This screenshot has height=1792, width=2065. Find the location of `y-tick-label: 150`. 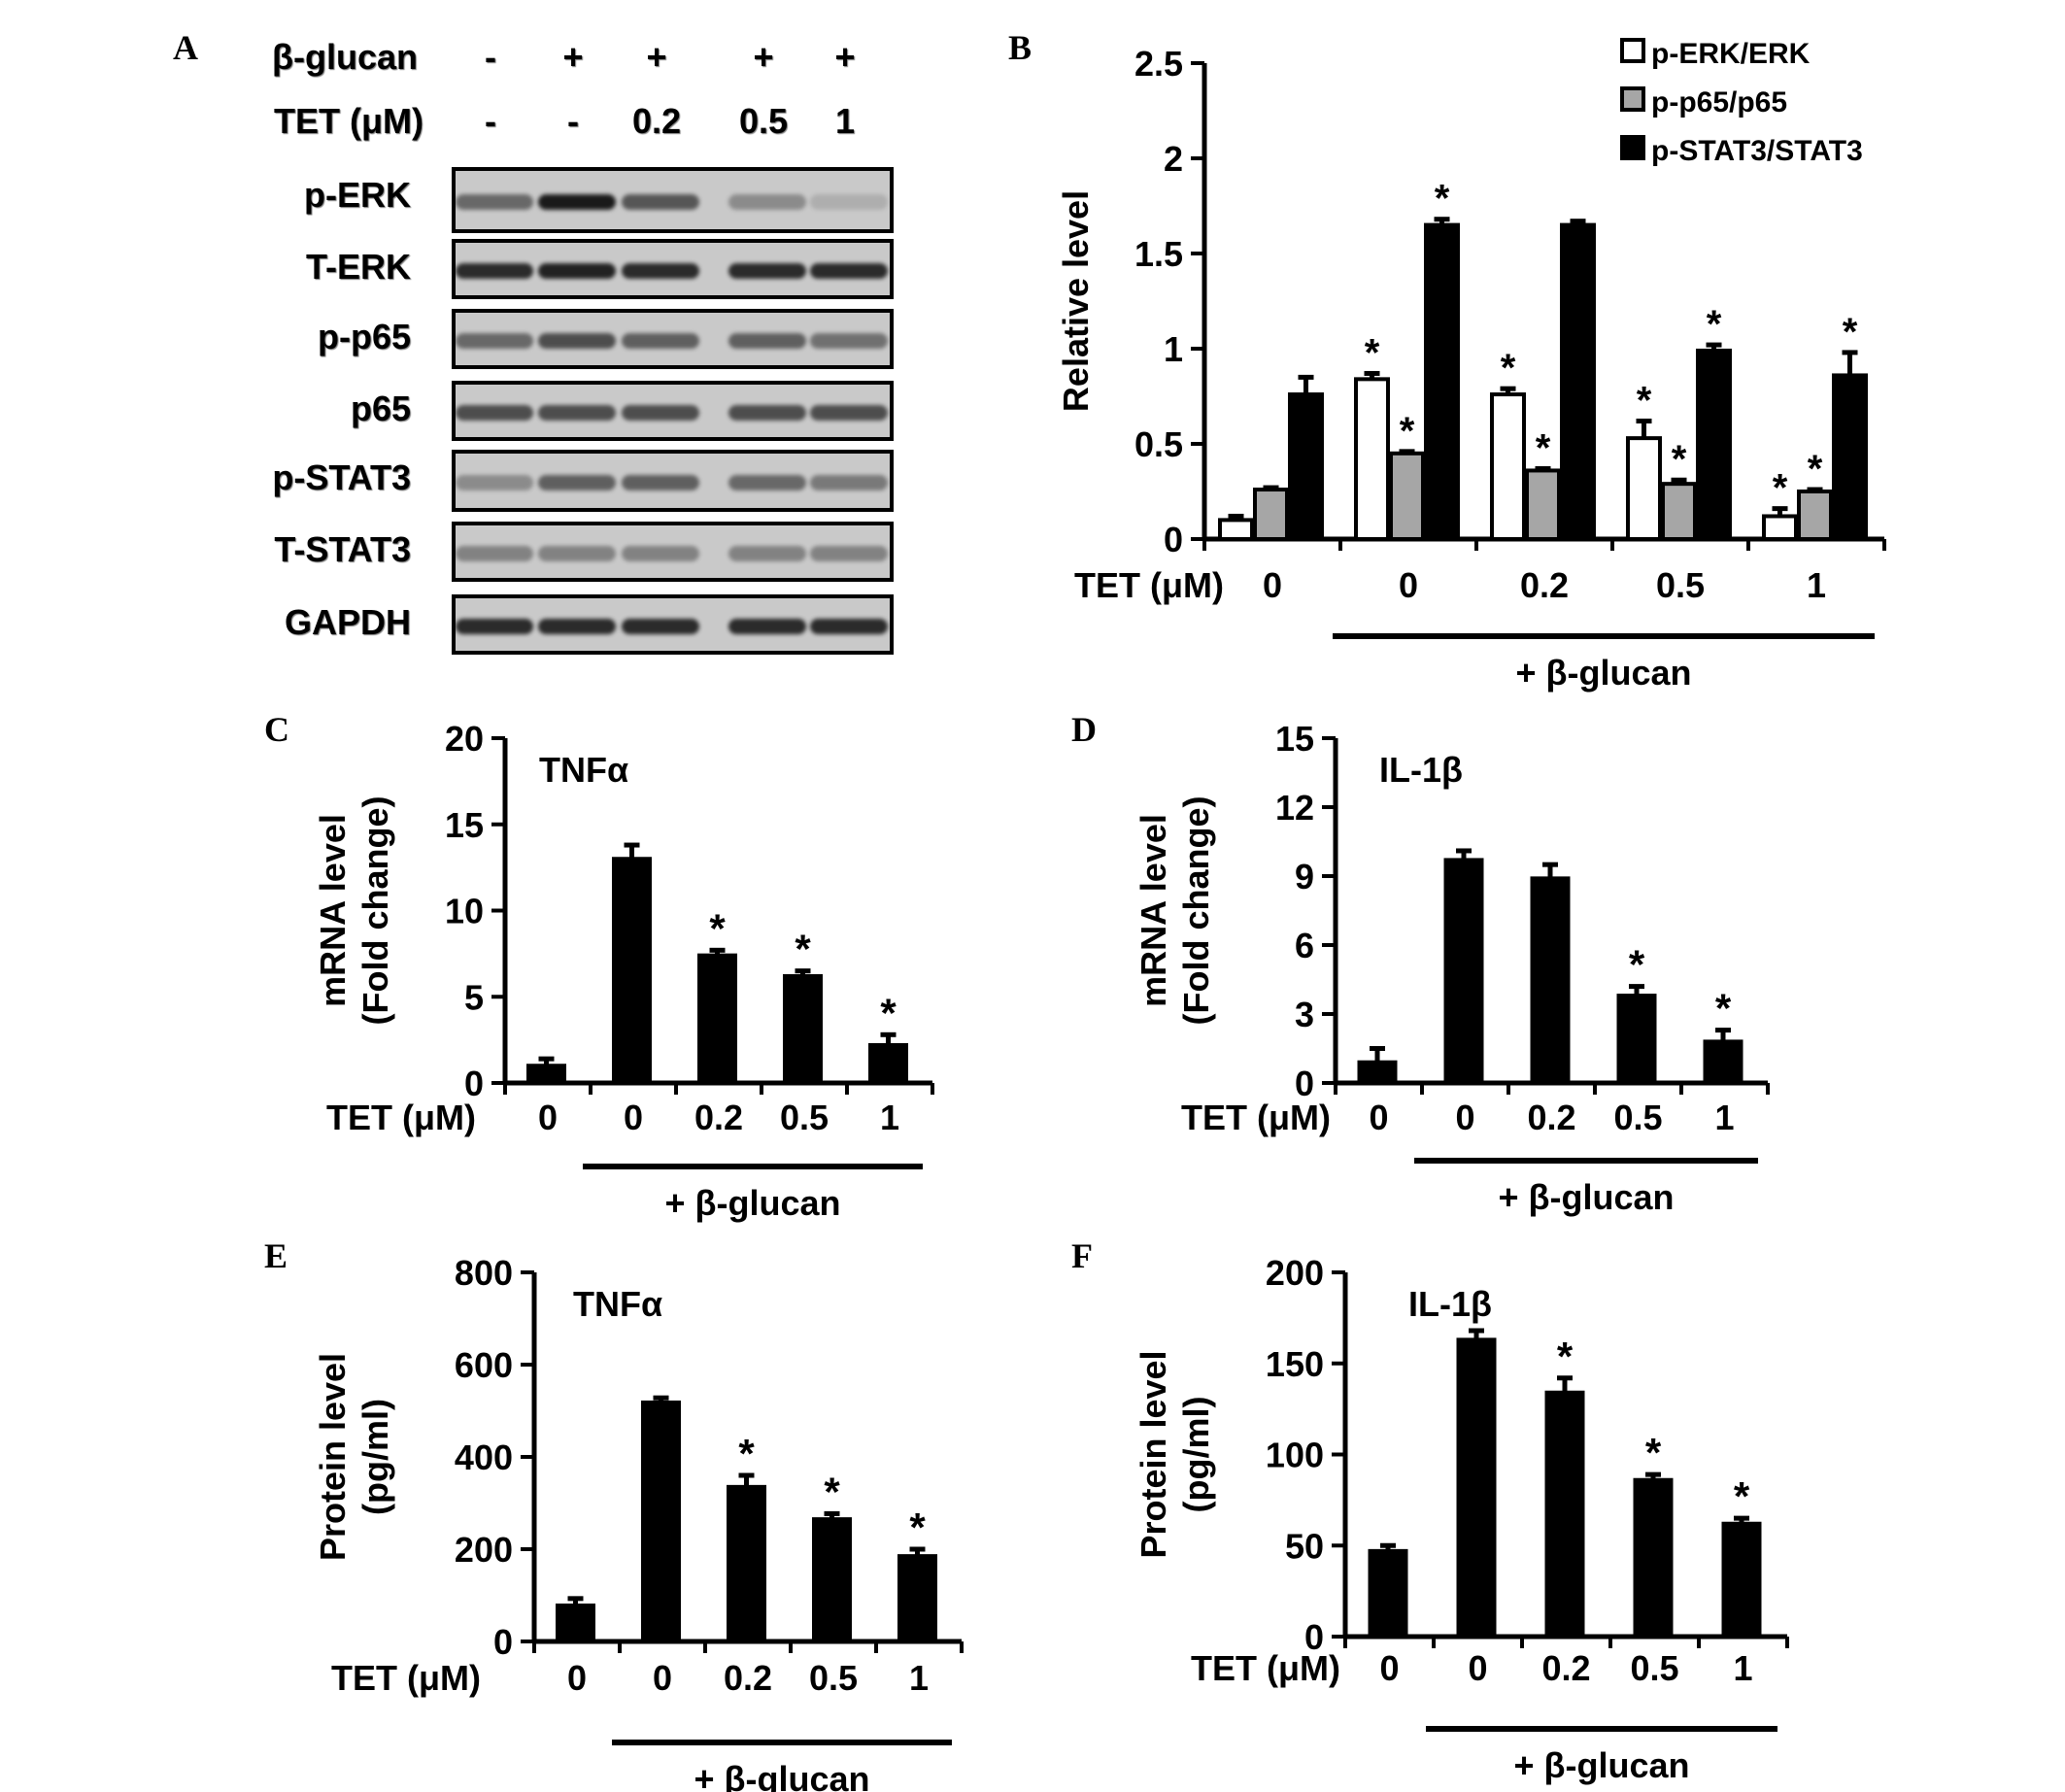

y-tick-label: 150 is located at coordinates (1295, 1364).